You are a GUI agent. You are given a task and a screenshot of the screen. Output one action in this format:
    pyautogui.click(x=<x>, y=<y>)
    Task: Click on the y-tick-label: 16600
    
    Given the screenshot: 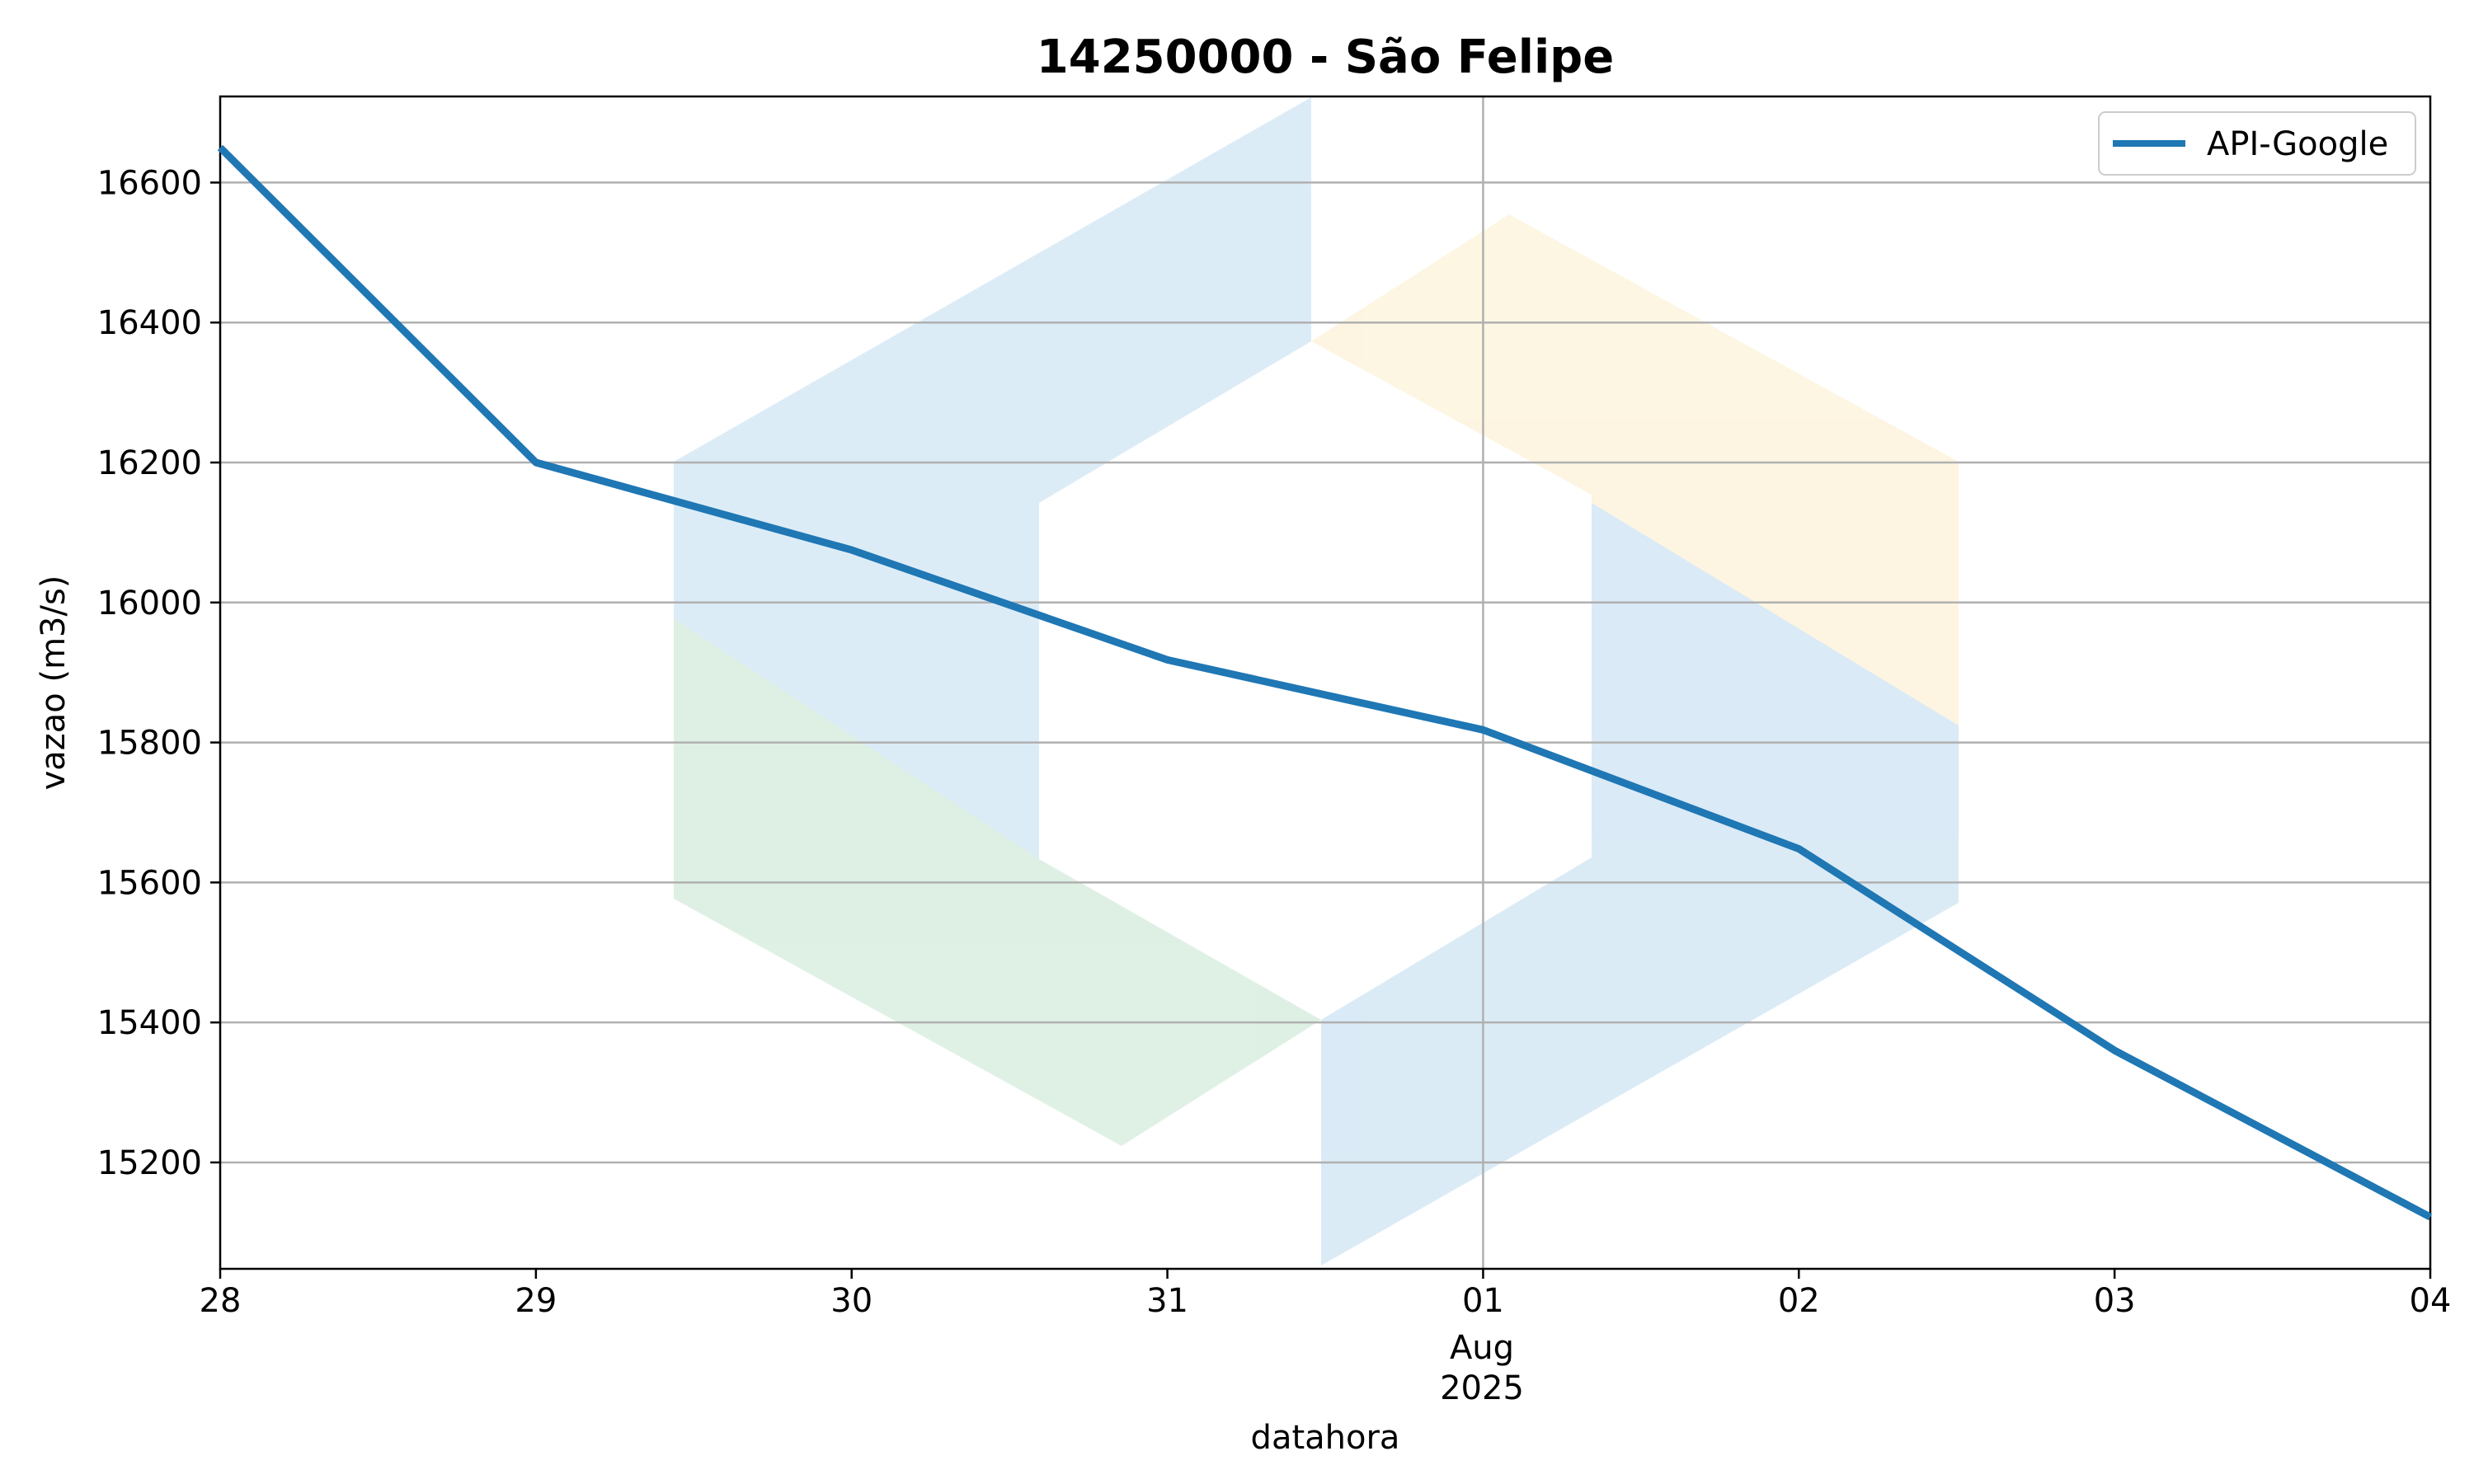 What is the action you would take?
    pyautogui.click(x=149, y=183)
    